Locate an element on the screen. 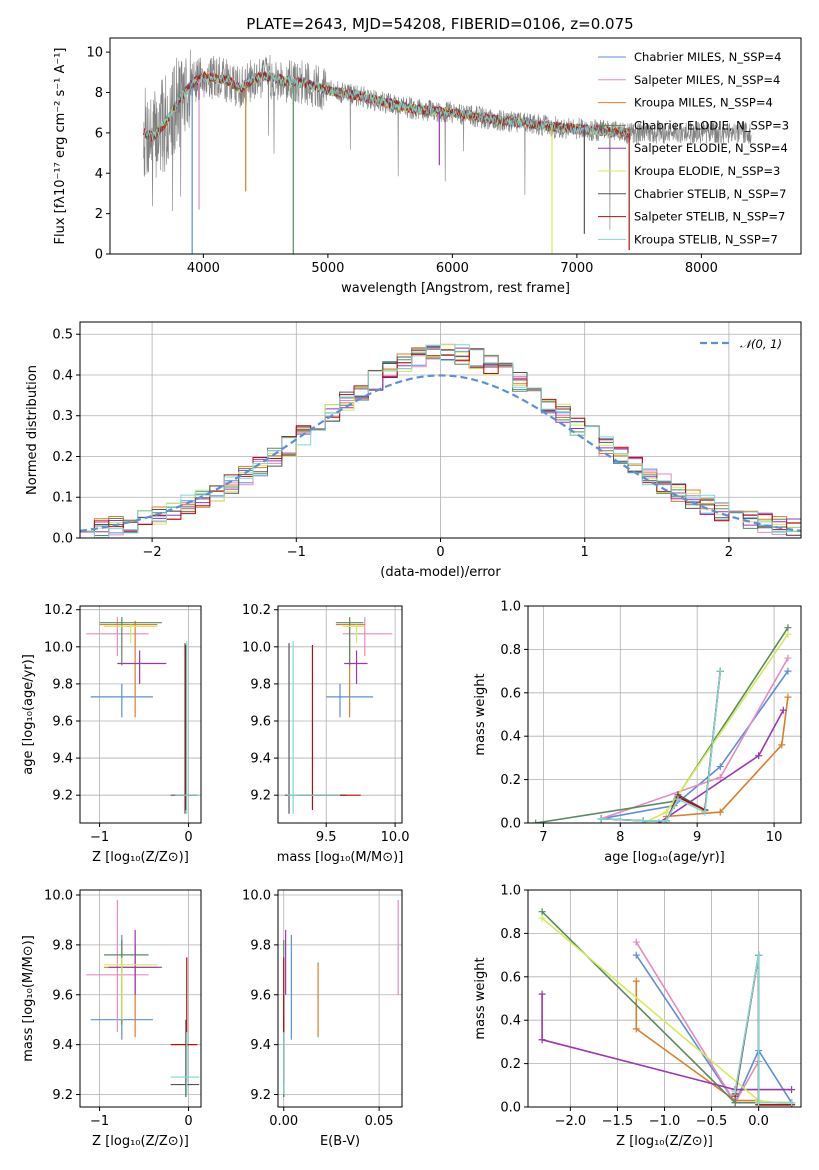 The height and width of the screenshot is (1170, 819). x-tick-label: 0.00 is located at coordinates (283, 1121).